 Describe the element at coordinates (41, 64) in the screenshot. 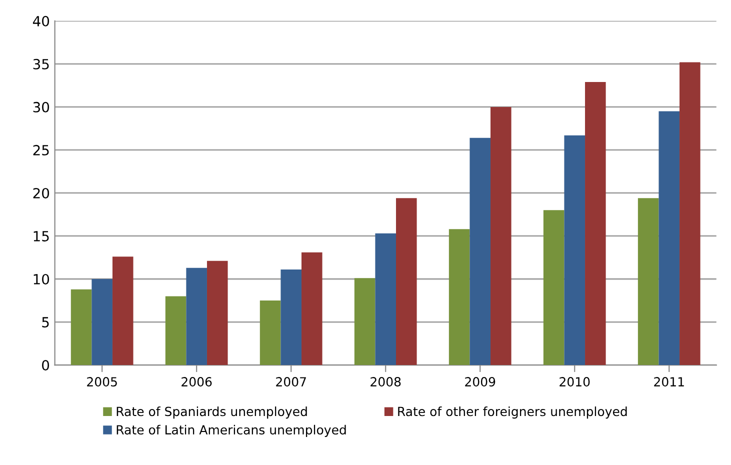

I see `y-tick-label: 35` at that location.